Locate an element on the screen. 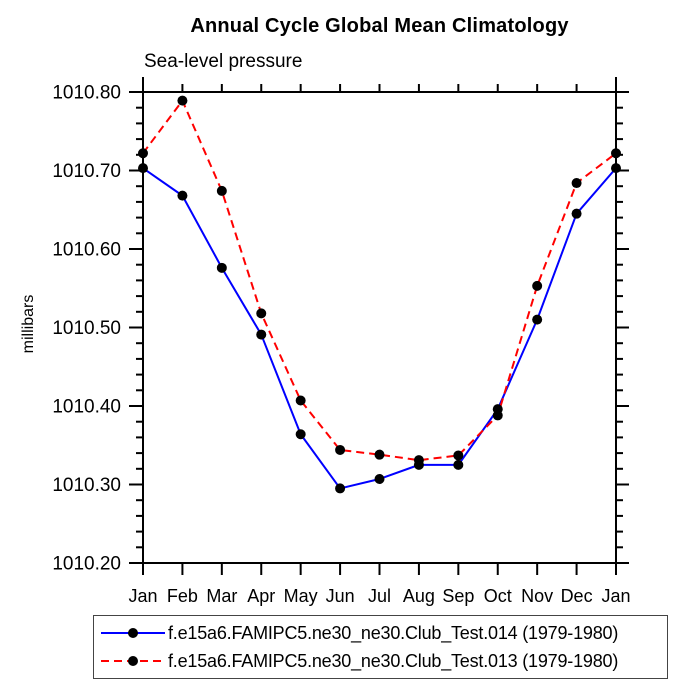 The height and width of the screenshot is (699, 699). legend-sample-dashed-line is located at coordinates (133, 661).